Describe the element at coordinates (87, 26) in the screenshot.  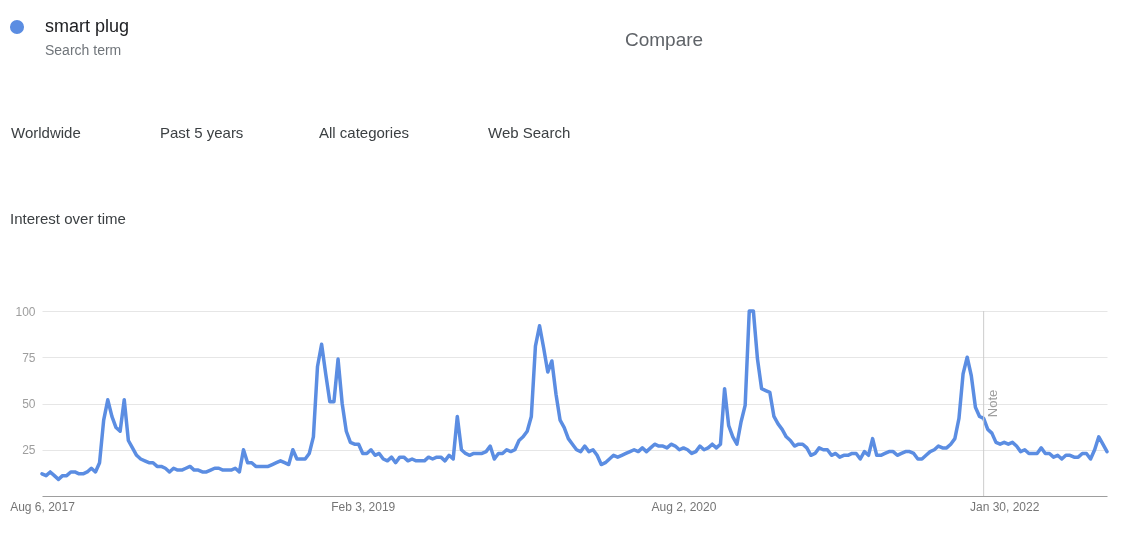
I see `legend-label: smart plug` at that location.